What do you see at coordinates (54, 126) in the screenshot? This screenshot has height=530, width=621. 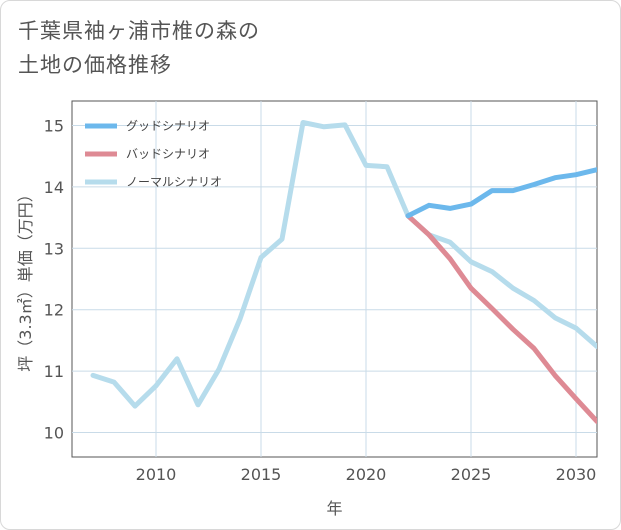 I see `y-tick-label: 15` at bounding box center [54, 126].